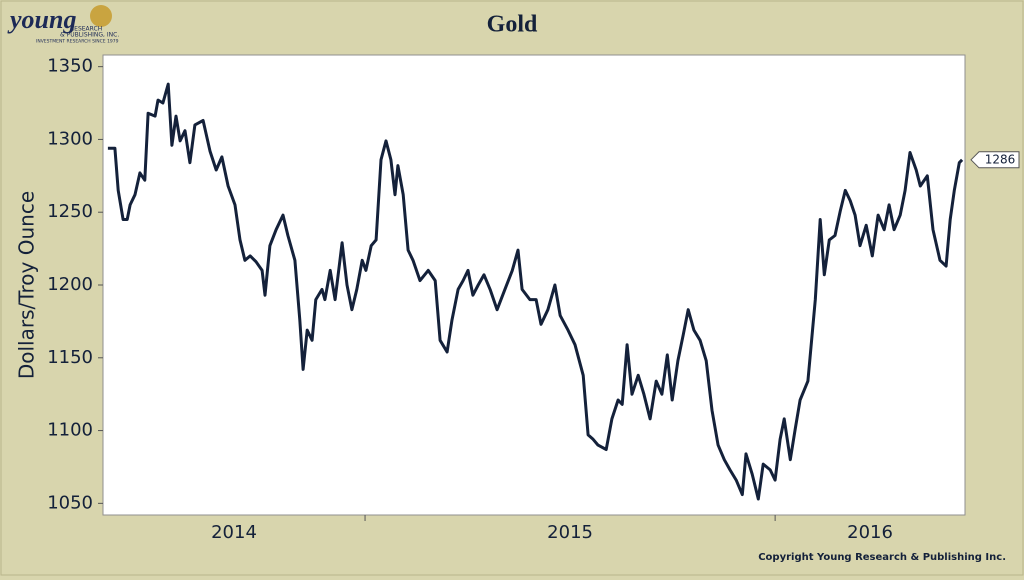  I want to click on chart-title: Gold, so click(512, 25).